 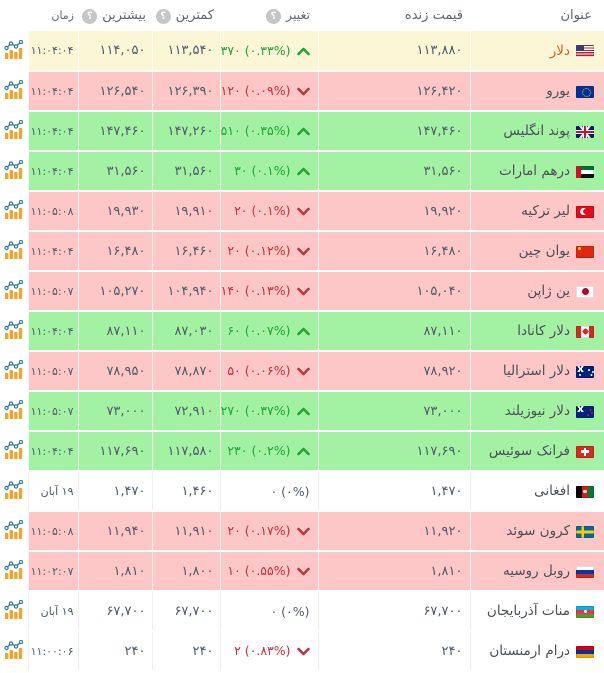 What do you see at coordinates (290, 611) in the screenshot?
I see `change-value: ۰ (۰%)` at bounding box center [290, 611].